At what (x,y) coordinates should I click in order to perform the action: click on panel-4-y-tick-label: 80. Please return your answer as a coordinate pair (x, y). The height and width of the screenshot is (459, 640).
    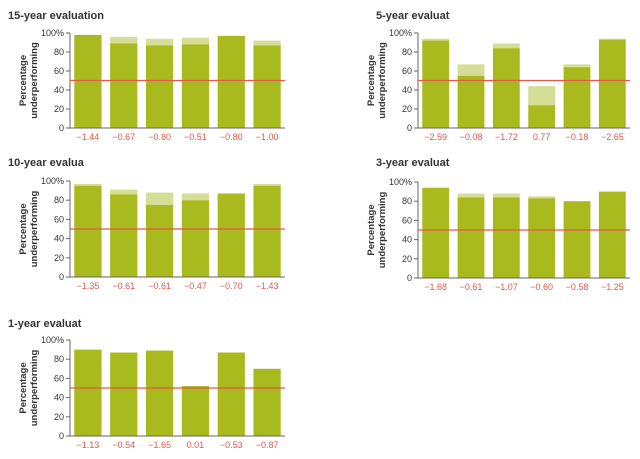
    Looking at the image, I should click on (407, 201).